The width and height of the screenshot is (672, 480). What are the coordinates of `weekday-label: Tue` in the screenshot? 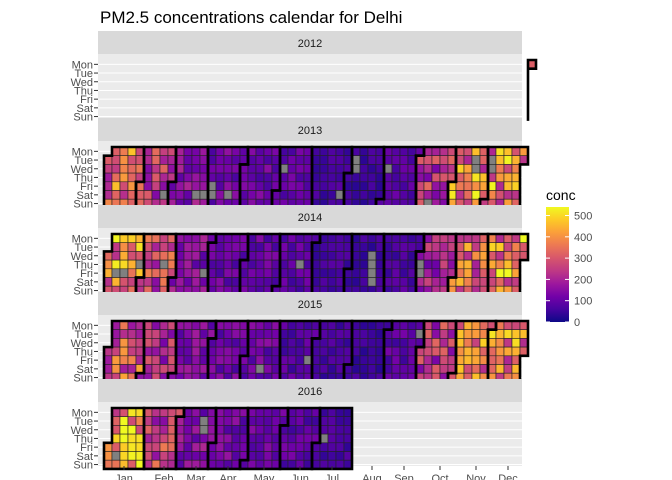 It's located at (83, 422).